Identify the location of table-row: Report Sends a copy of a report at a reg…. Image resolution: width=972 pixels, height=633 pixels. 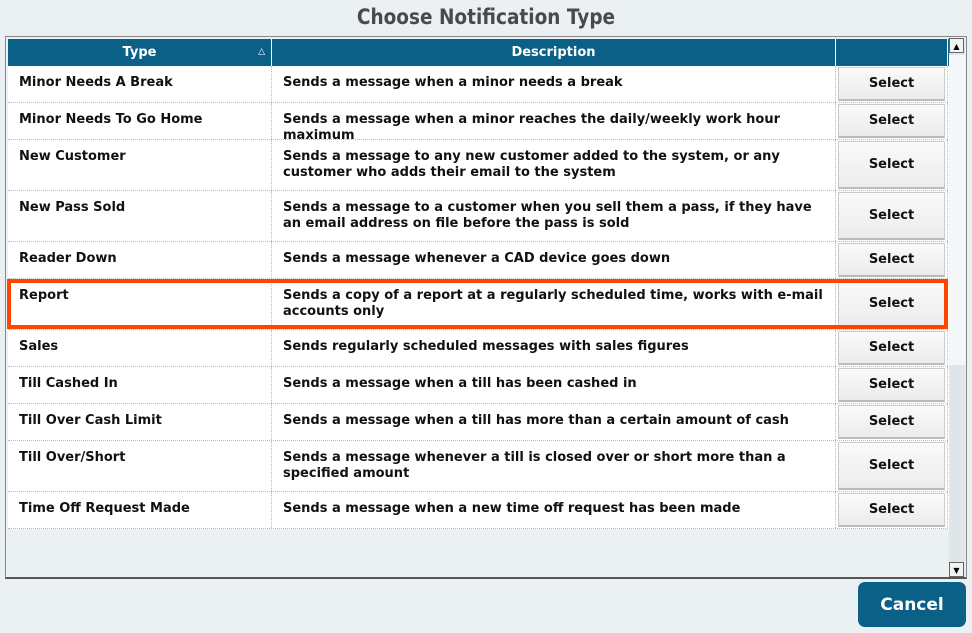
(479, 304).